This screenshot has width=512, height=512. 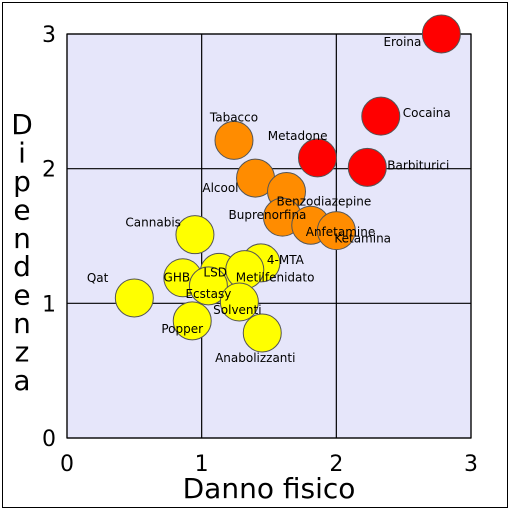 I want to click on point-label-buprenorfina: Buprenorfina, so click(x=268, y=215).